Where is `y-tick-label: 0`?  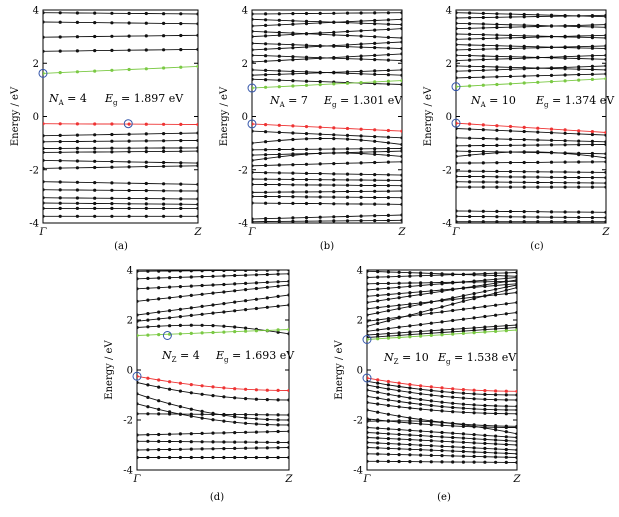 y-tick-label: 0 is located at coordinates (130, 371).